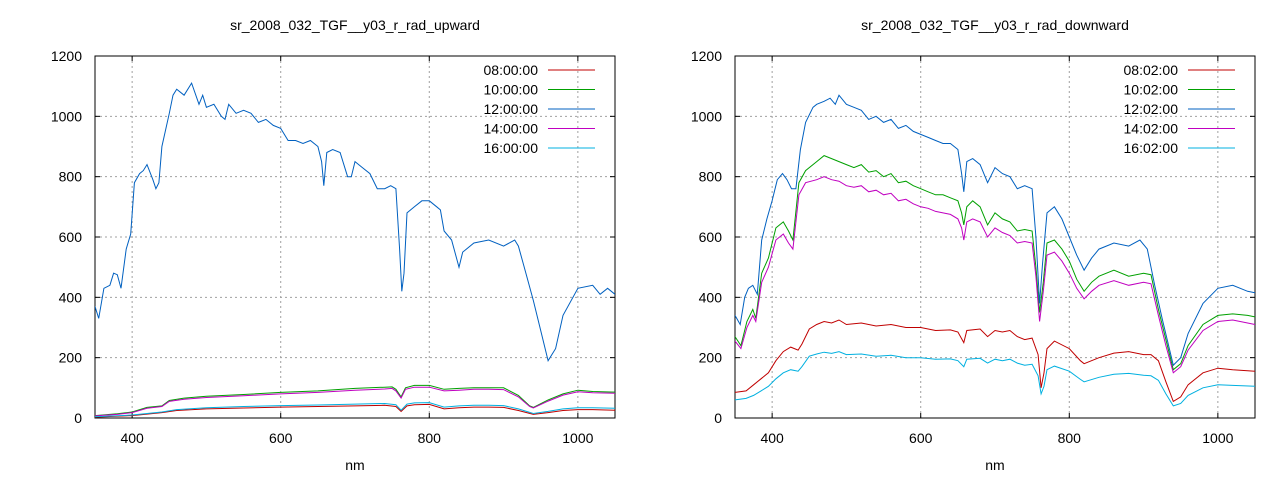 This screenshot has width=1280, height=480. Describe the element at coordinates (355, 25) in the screenshot. I see `chart-title-upward: sr_2008_032_TGF__y03_r_rad_upward` at that location.